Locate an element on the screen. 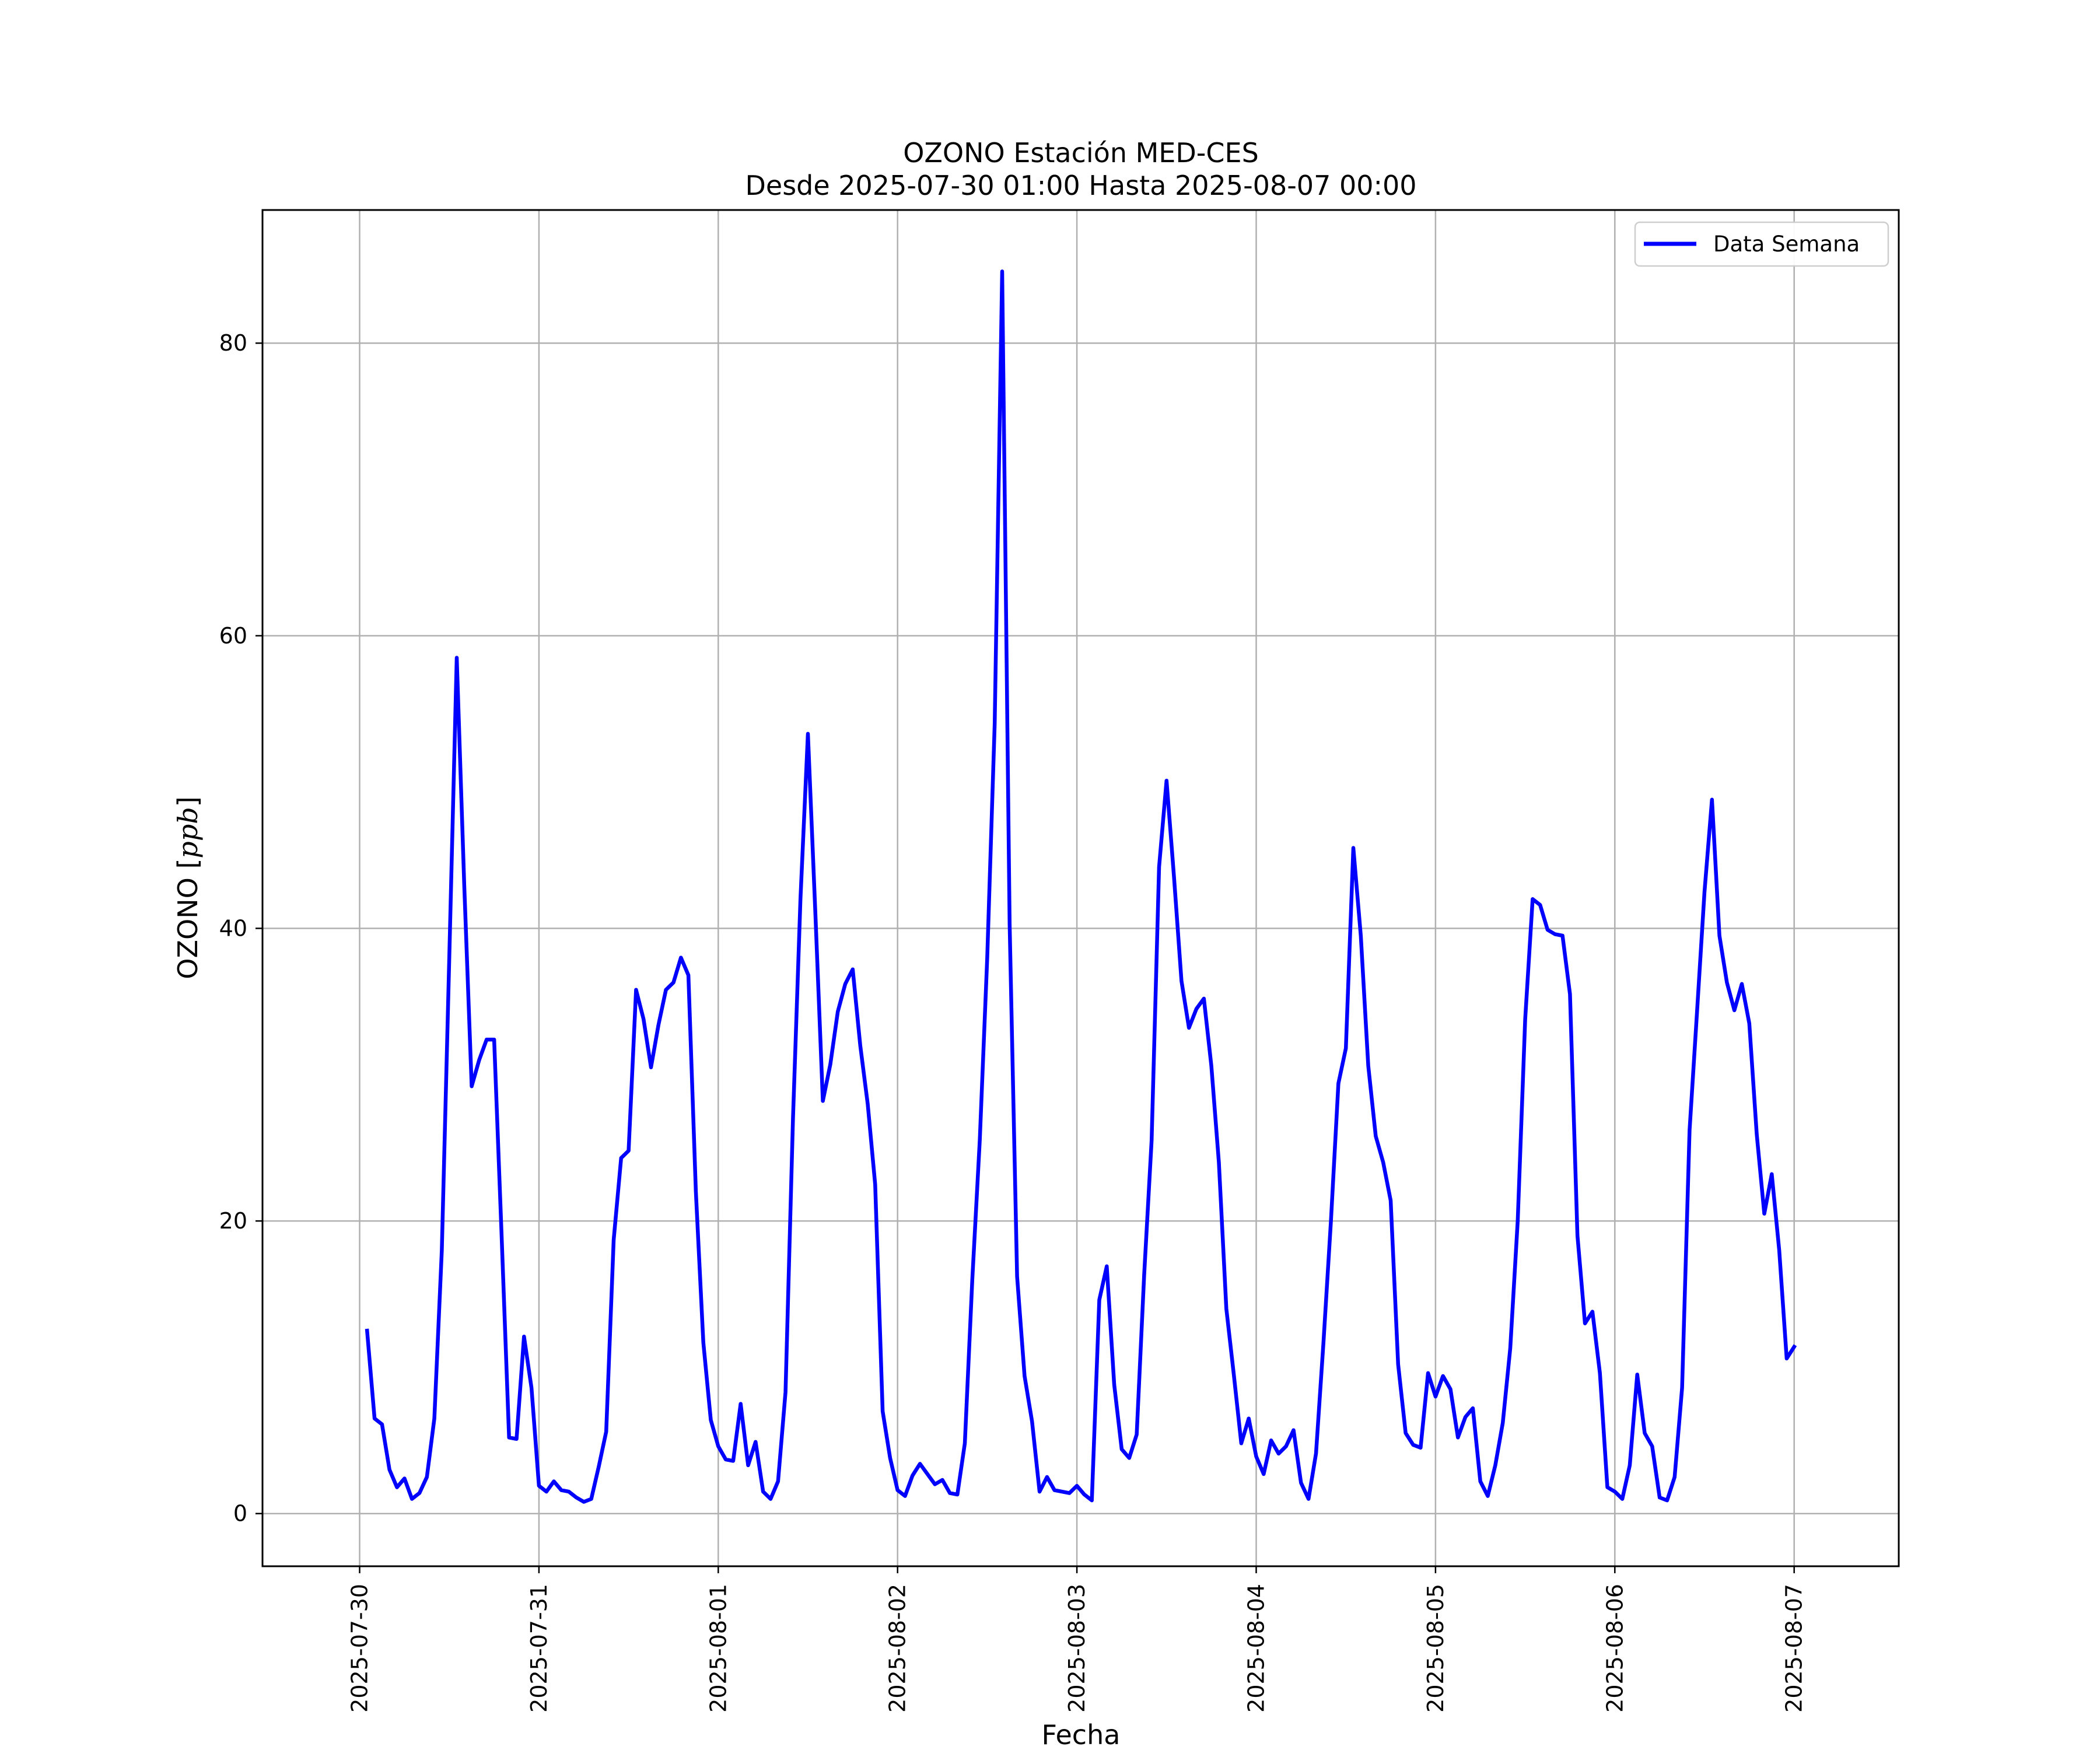 The image size is (2100, 1750). x-tick-label: 2025-08-01 is located at coordinates (718, 1648).